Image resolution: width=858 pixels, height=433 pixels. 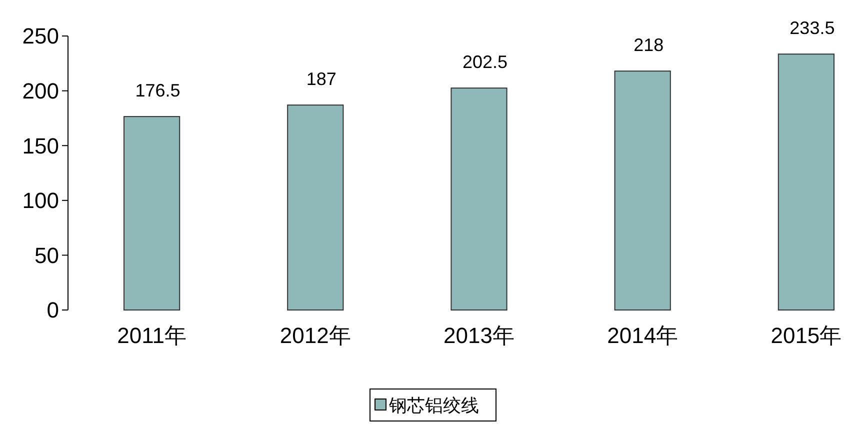 I want to click on x-tick-label: 2014年, so click(x=642, y=335).